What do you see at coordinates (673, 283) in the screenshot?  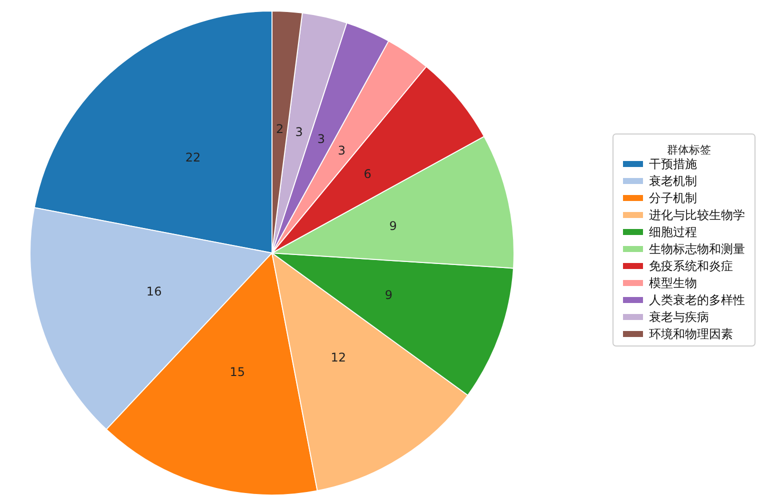 I see `legend-label: 模型生物` at bounding box center [673, 283].